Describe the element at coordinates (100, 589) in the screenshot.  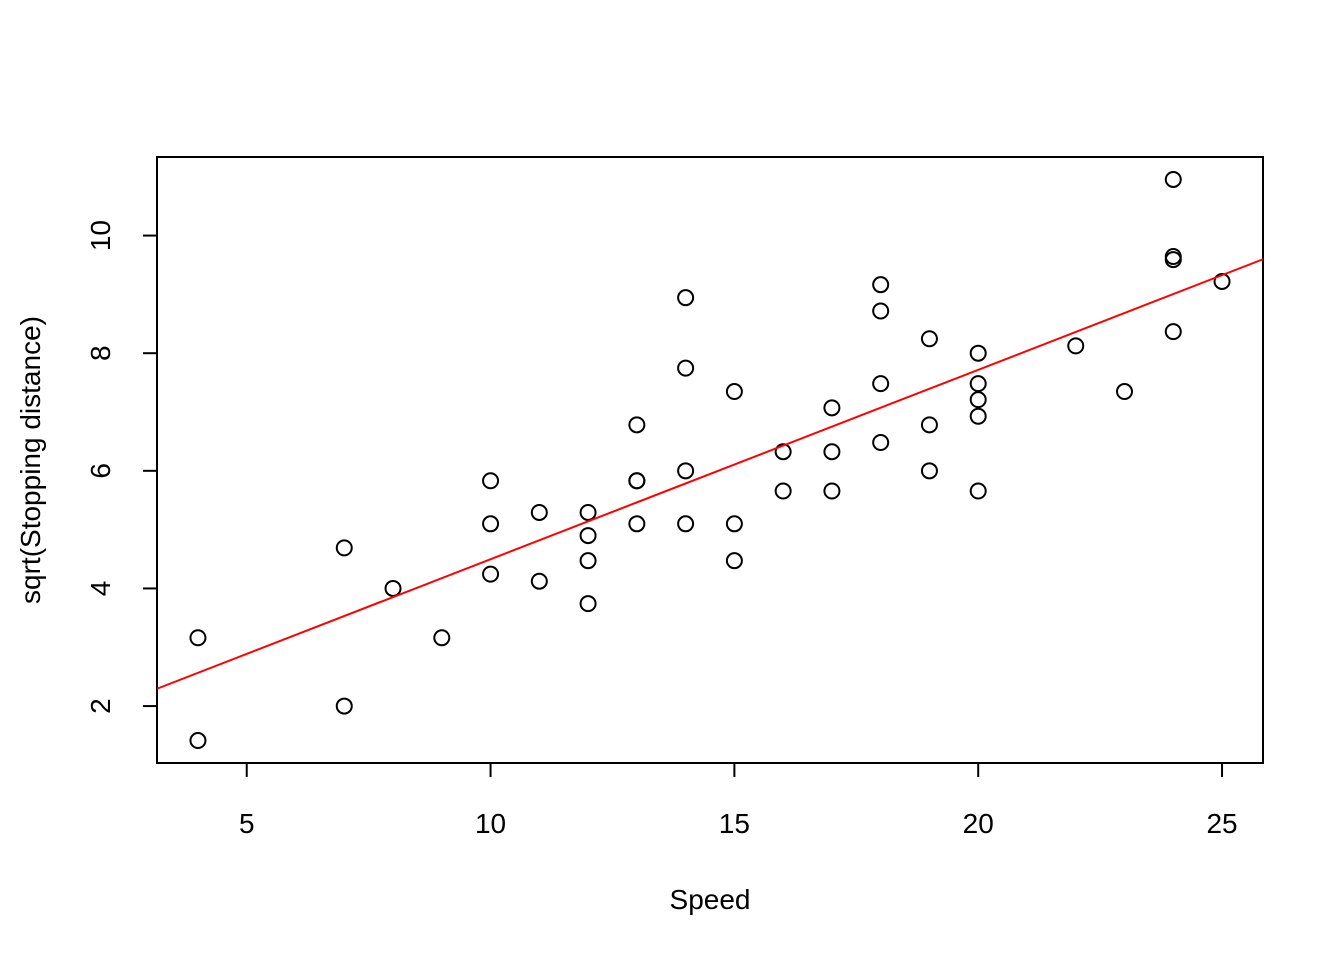
I see `y-tick-label: 4` at that location.